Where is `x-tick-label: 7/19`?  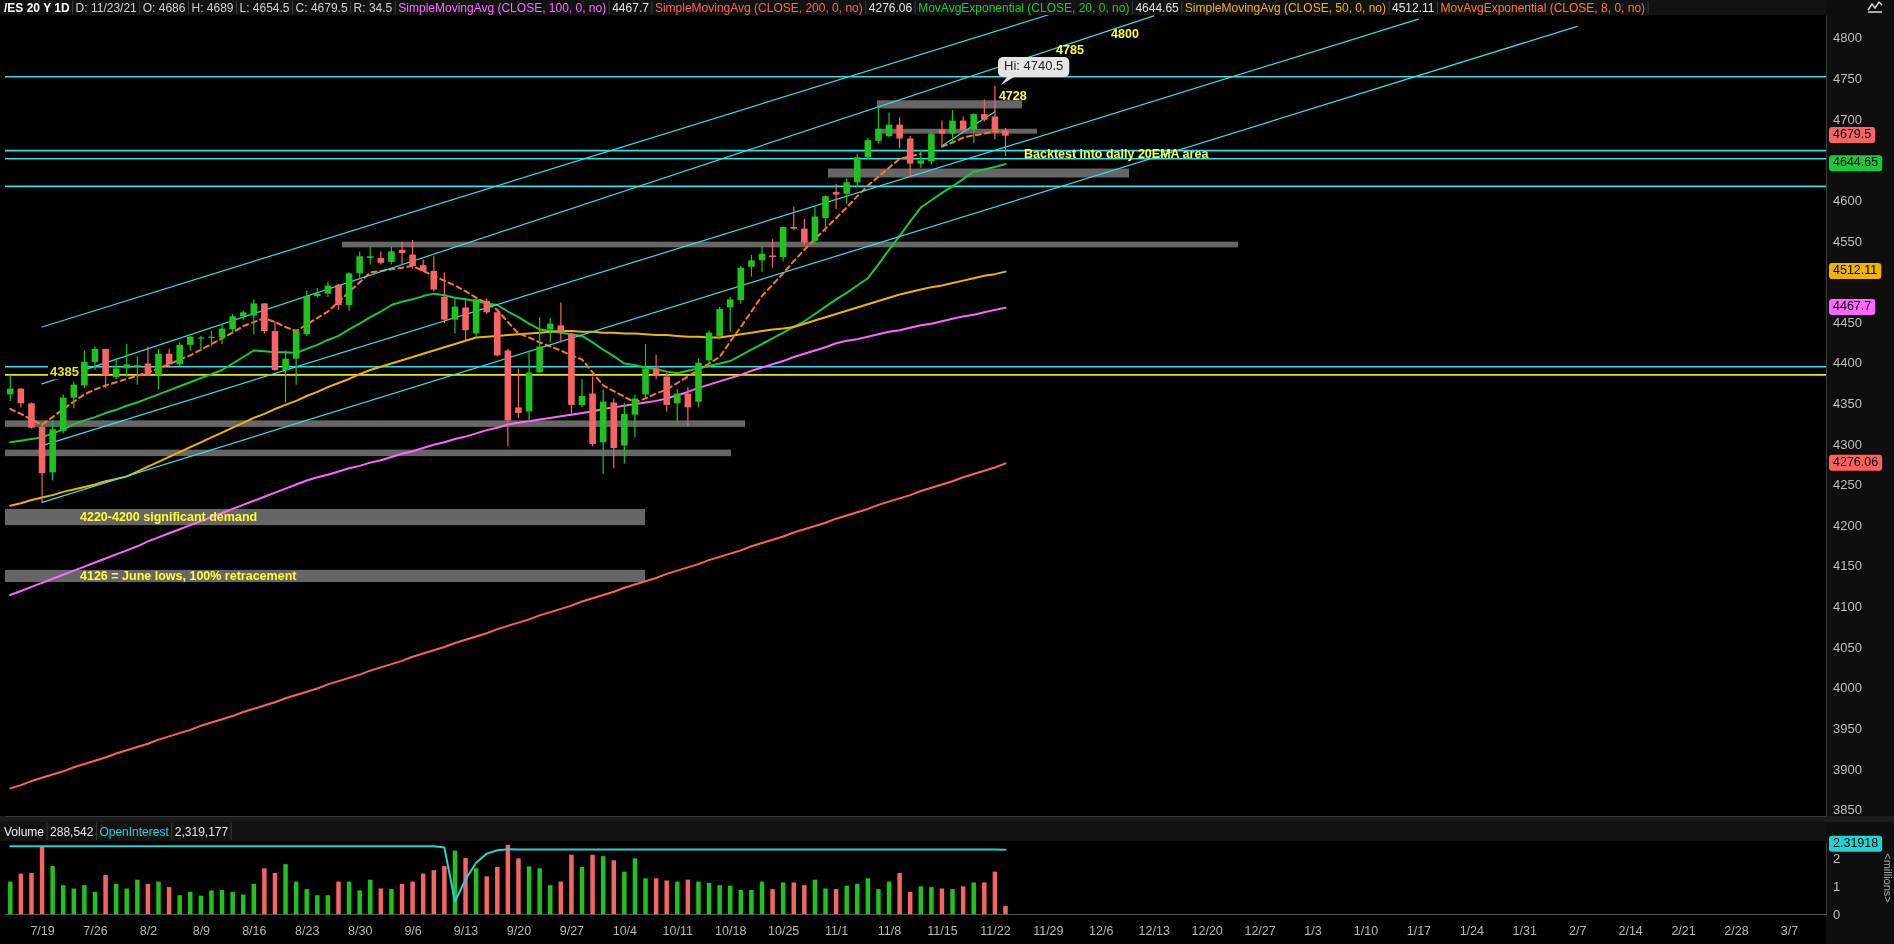 x-tick-label: 7/19 is located at coordinates (42, 930).